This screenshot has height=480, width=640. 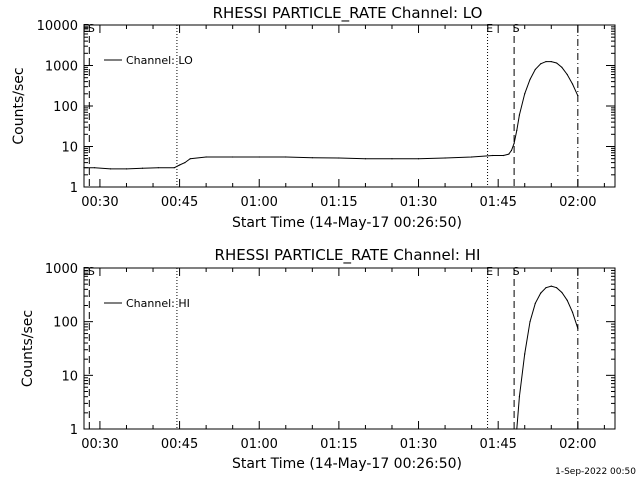 I want to click on chart-title: RHESSI PARTICLE_RATE Channel: HI, so click(x=348, y=255).